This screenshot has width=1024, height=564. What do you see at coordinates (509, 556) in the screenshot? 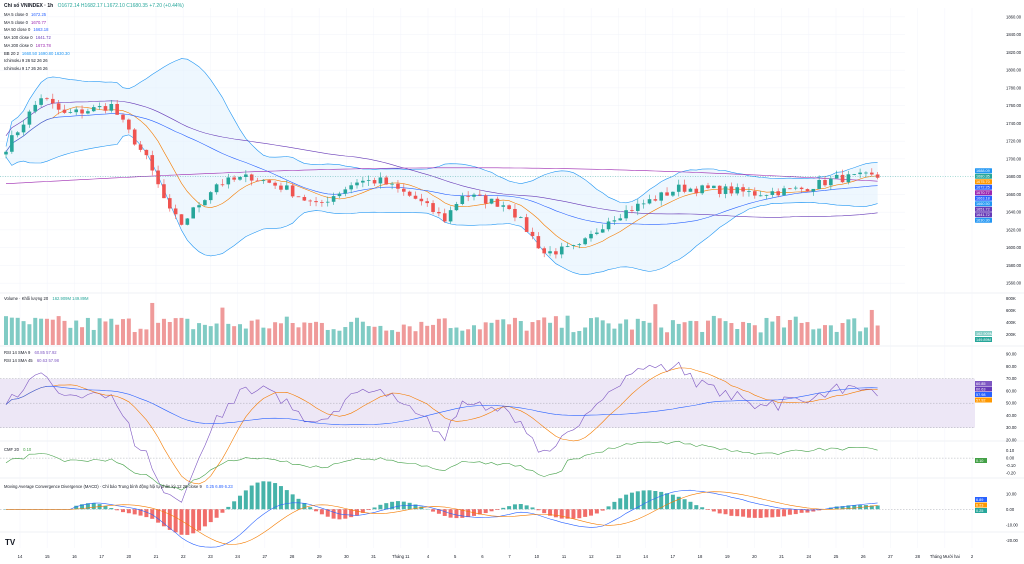
I see `x-tick-label: 7` at bounding box center [509, 556].